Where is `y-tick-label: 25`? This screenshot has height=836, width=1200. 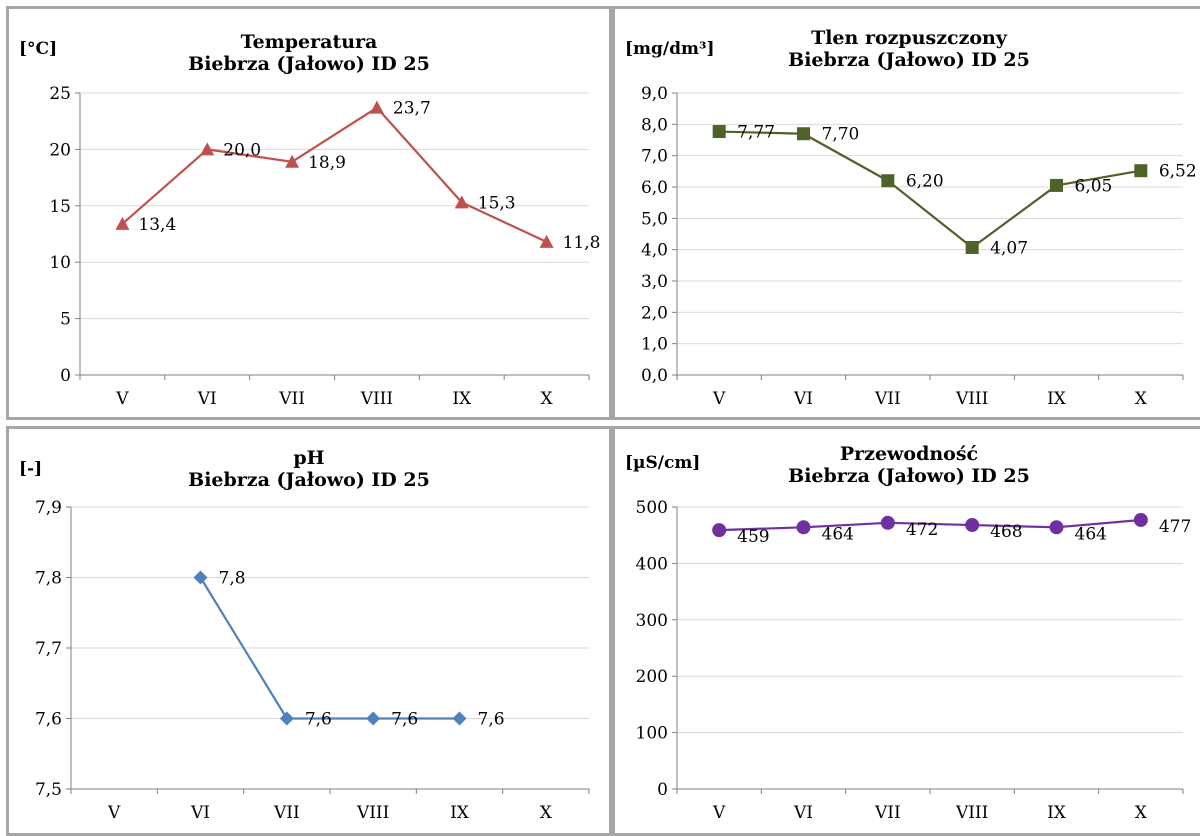 y-tick-label: 25 is located at coordinates (60, 94).